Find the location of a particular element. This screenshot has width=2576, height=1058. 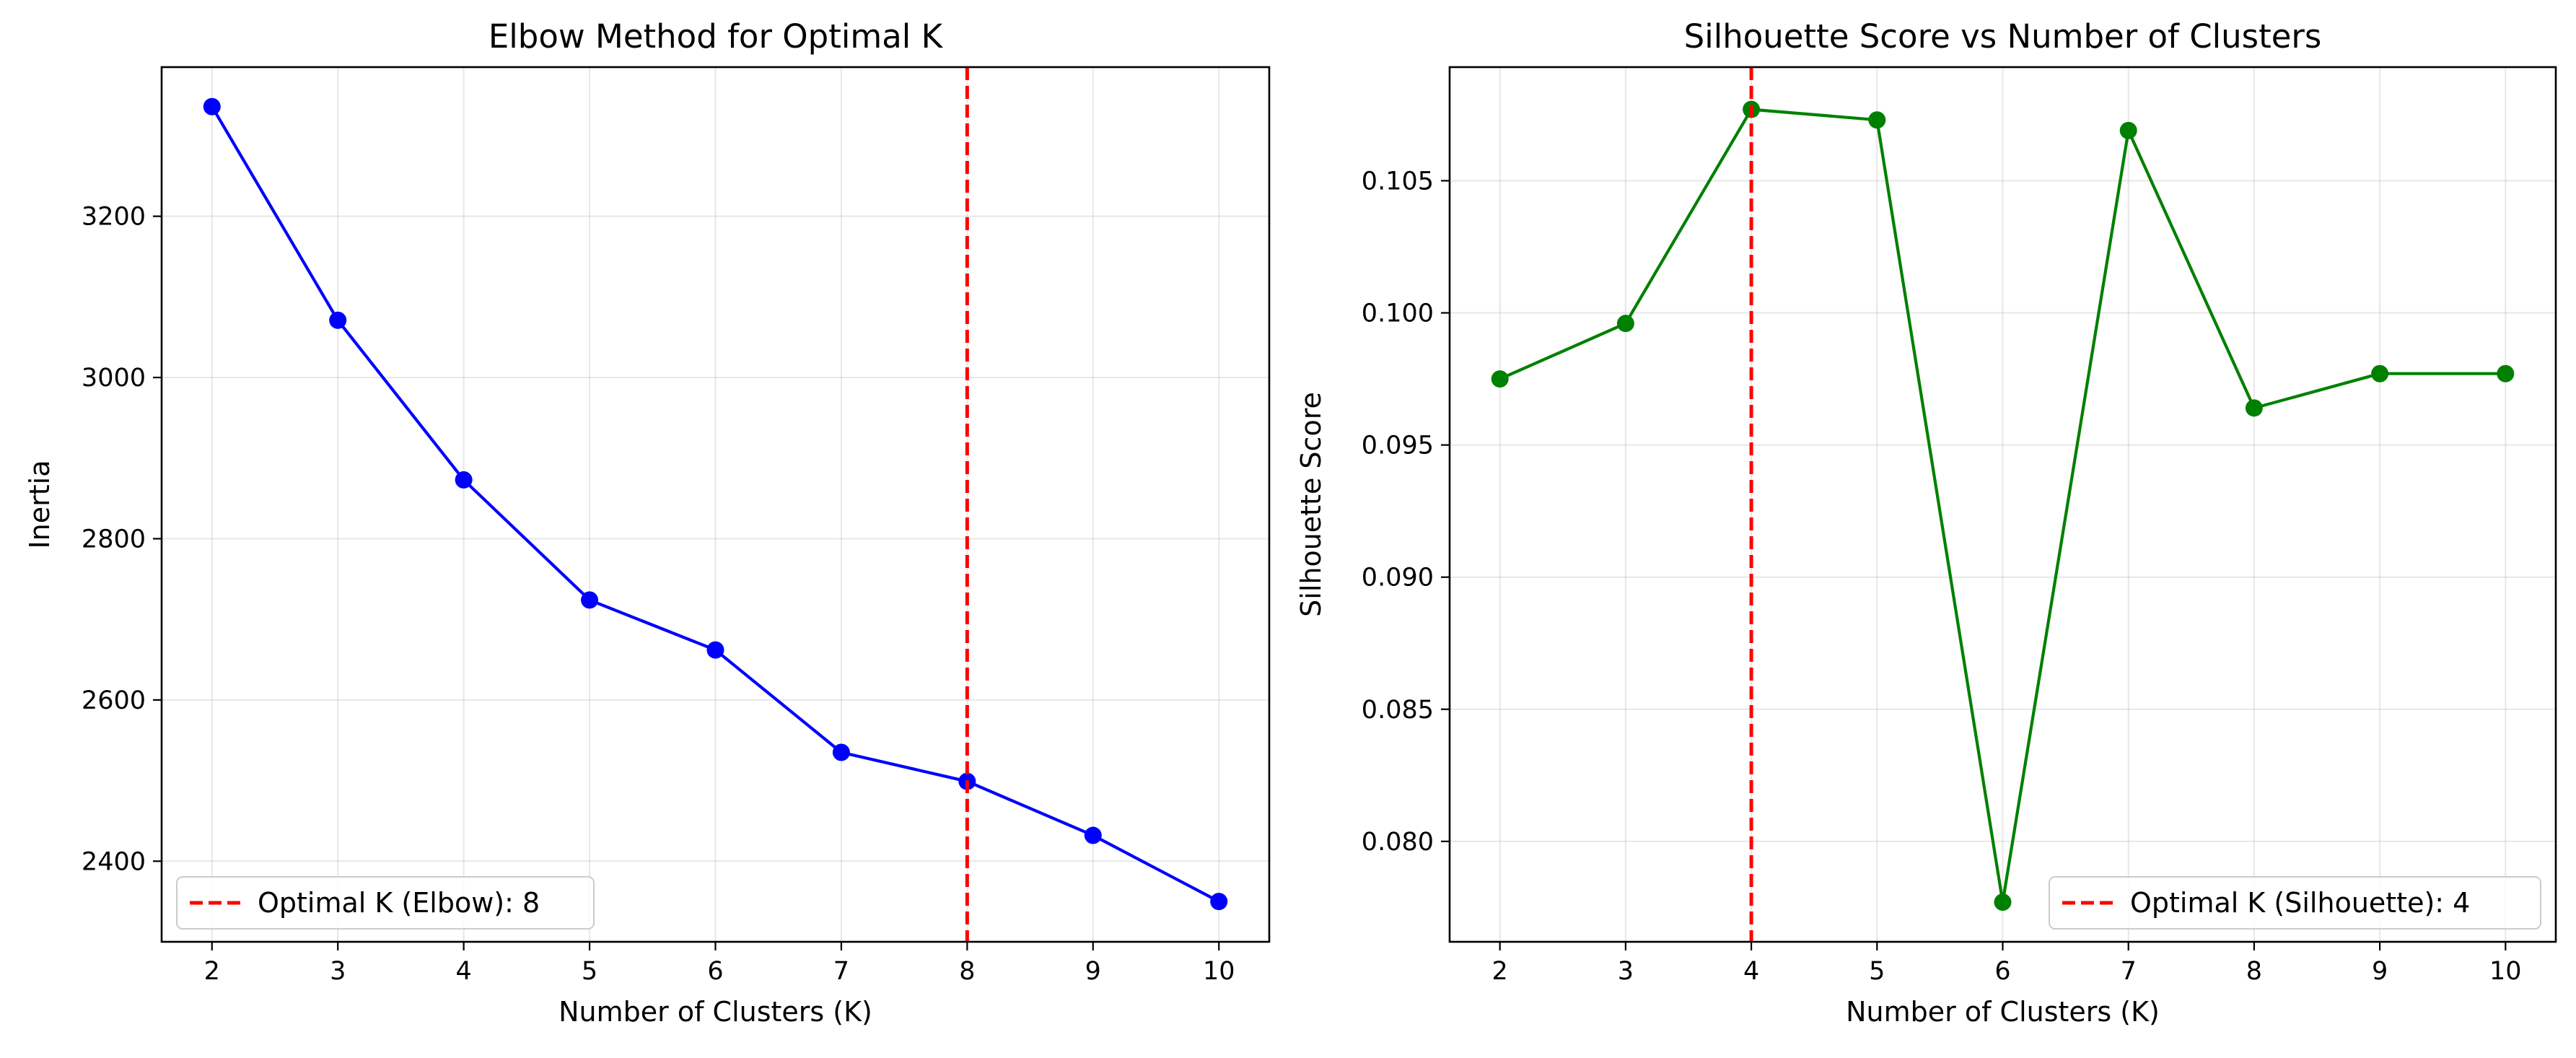

y-tick-label: 0.095 is located at coordinates (1398, 446).